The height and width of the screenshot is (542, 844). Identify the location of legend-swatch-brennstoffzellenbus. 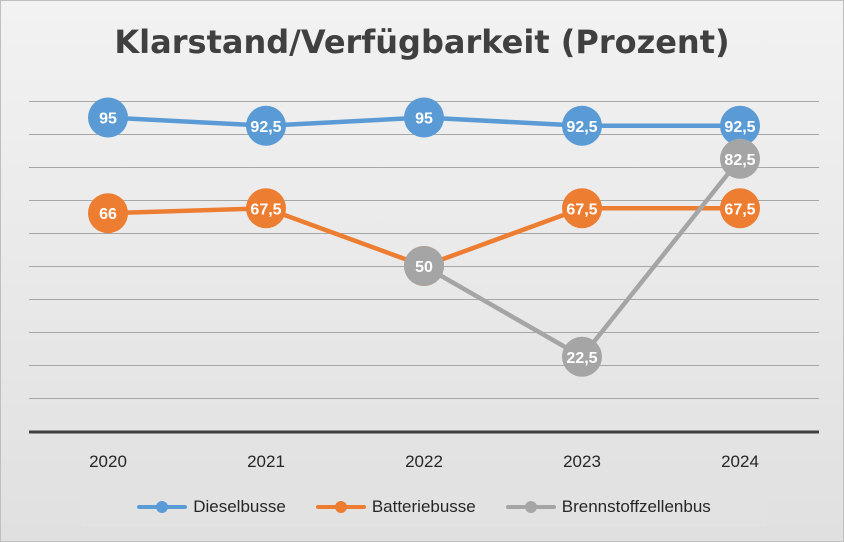
(530, 507).